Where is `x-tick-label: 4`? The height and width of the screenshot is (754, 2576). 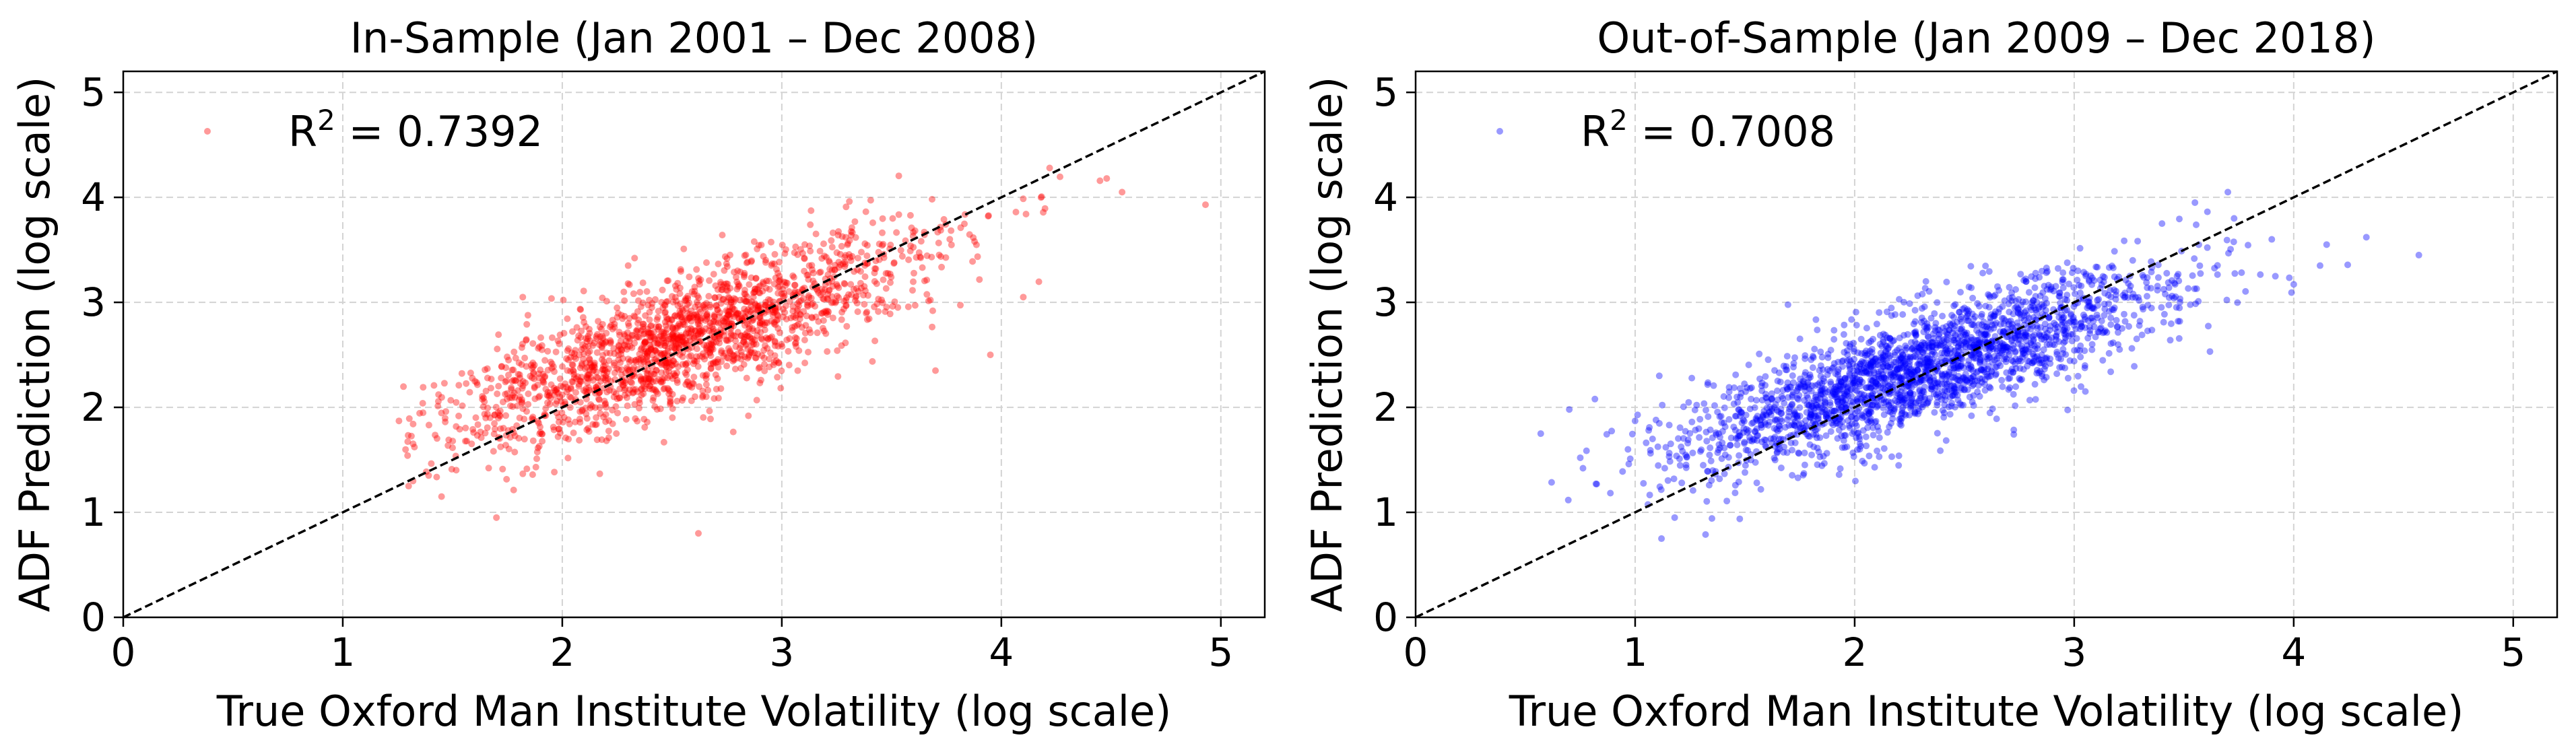
x-tick-label: 4 is located at coordinates (2293, 652).